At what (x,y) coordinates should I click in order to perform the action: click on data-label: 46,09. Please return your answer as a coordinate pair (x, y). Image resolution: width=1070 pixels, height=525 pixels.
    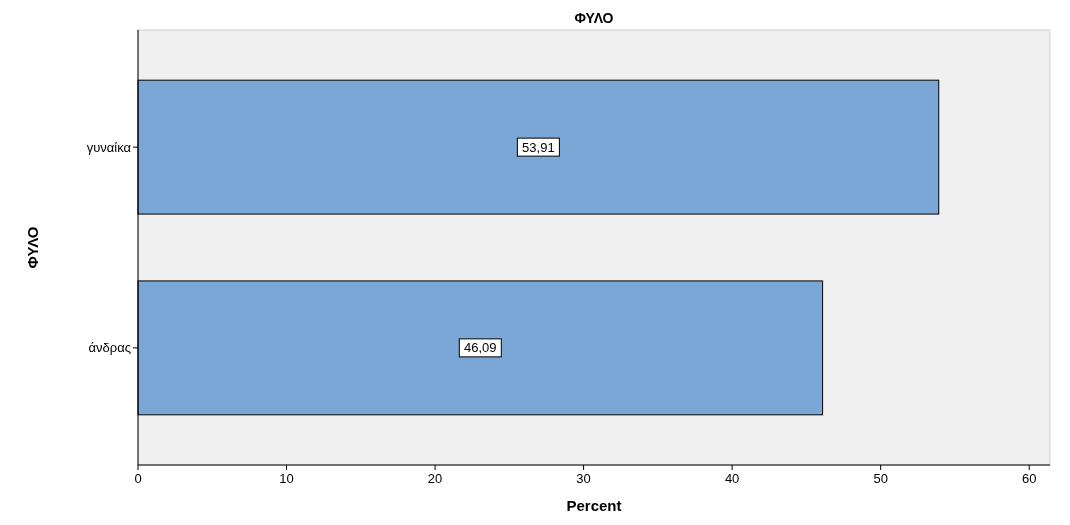
    Looking at the image, I should click on (480, 348).